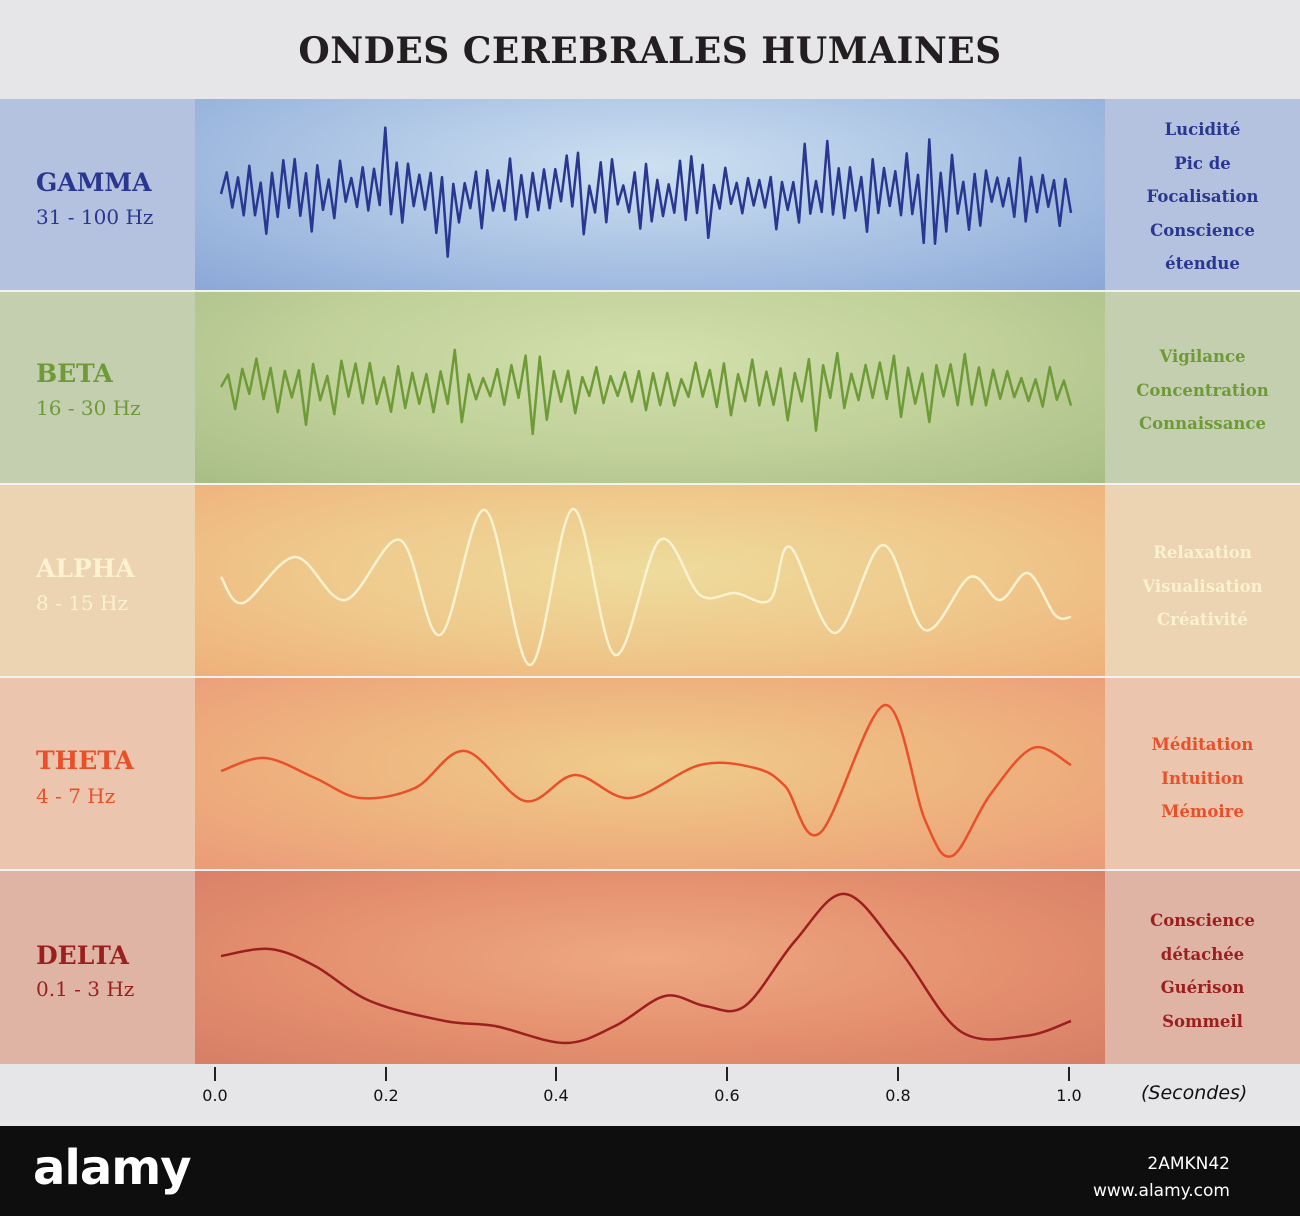  Describe the element at coordinates (112, 1168) in the screenshot. I see `alamy-logo: alamy` at that location.